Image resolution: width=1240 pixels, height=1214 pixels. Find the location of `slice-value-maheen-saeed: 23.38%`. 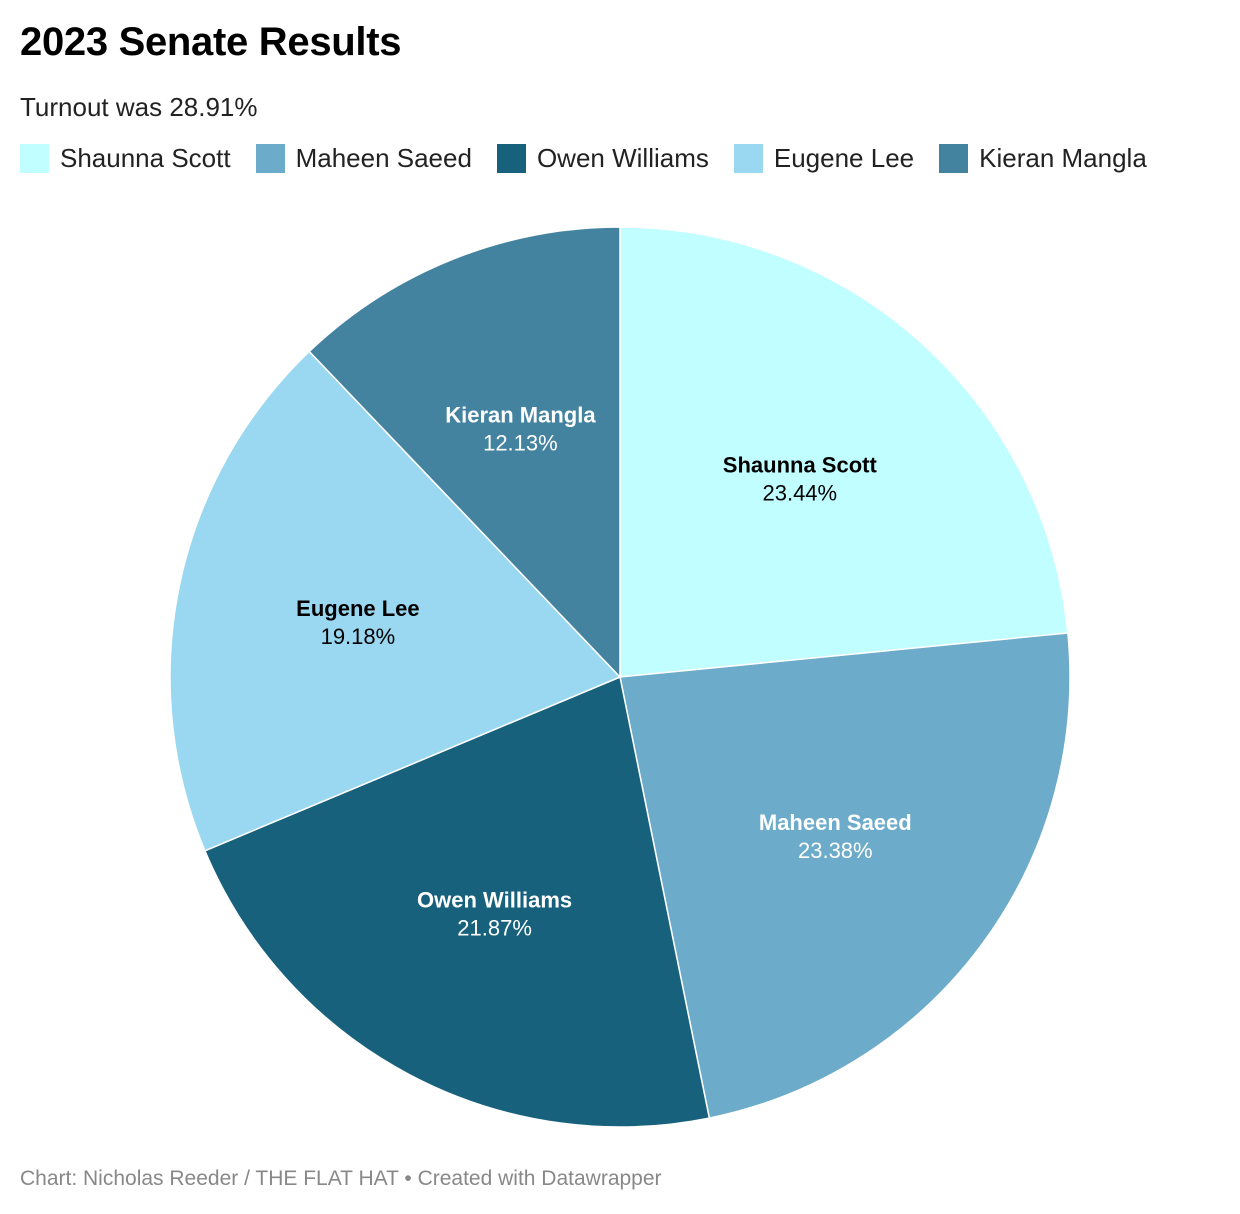

slice-value-maheen-saeed: 23.38% is located at coordinates (835, 850).